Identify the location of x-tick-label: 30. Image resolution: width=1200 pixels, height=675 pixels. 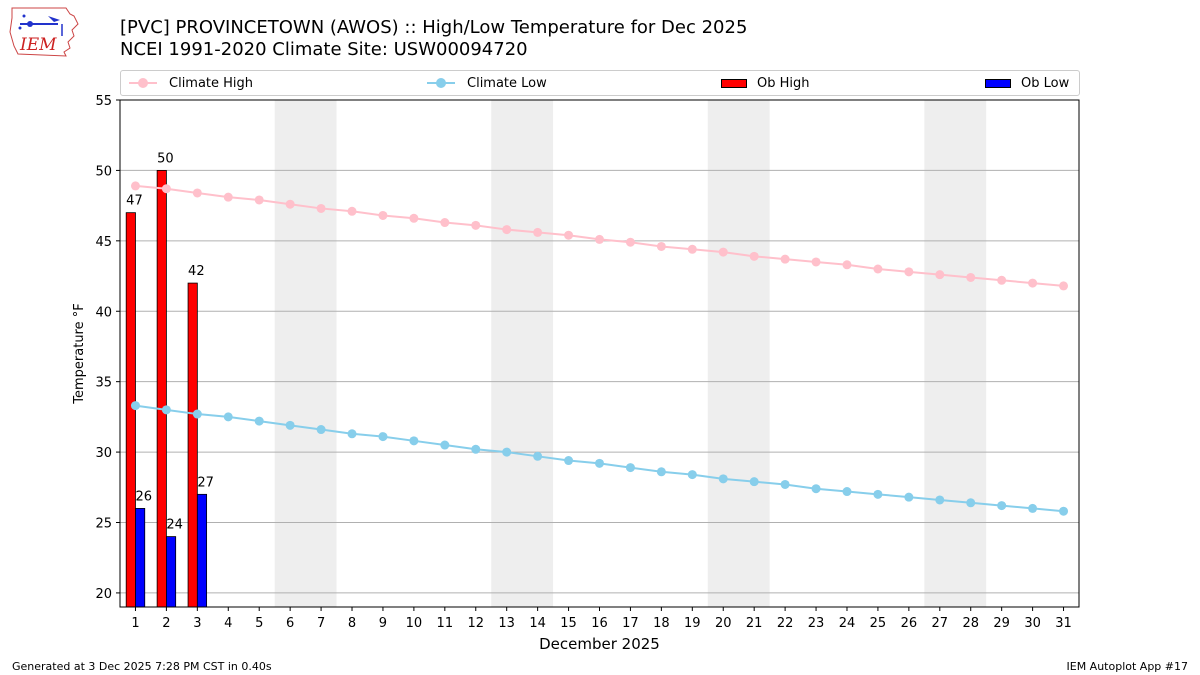
(1032, 623).